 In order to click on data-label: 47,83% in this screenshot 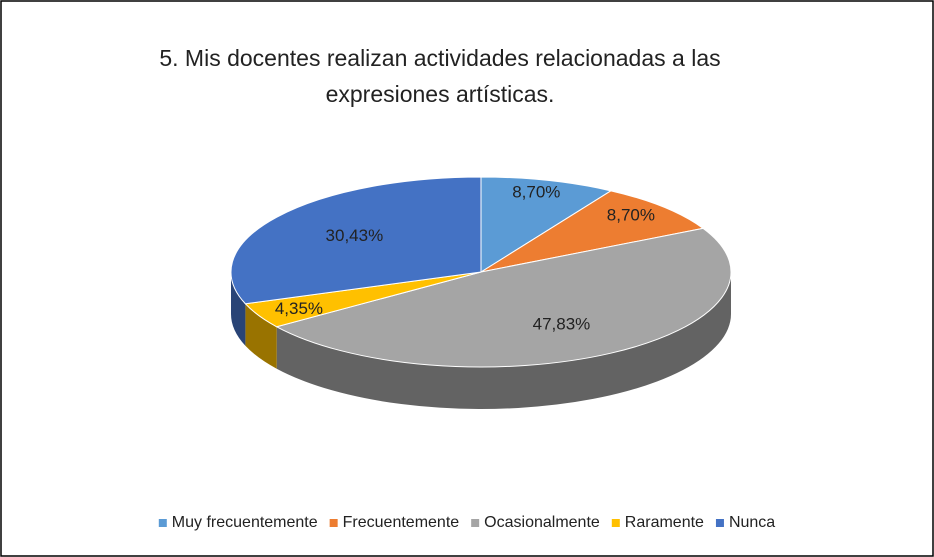, I will do `click(562, 323)`.